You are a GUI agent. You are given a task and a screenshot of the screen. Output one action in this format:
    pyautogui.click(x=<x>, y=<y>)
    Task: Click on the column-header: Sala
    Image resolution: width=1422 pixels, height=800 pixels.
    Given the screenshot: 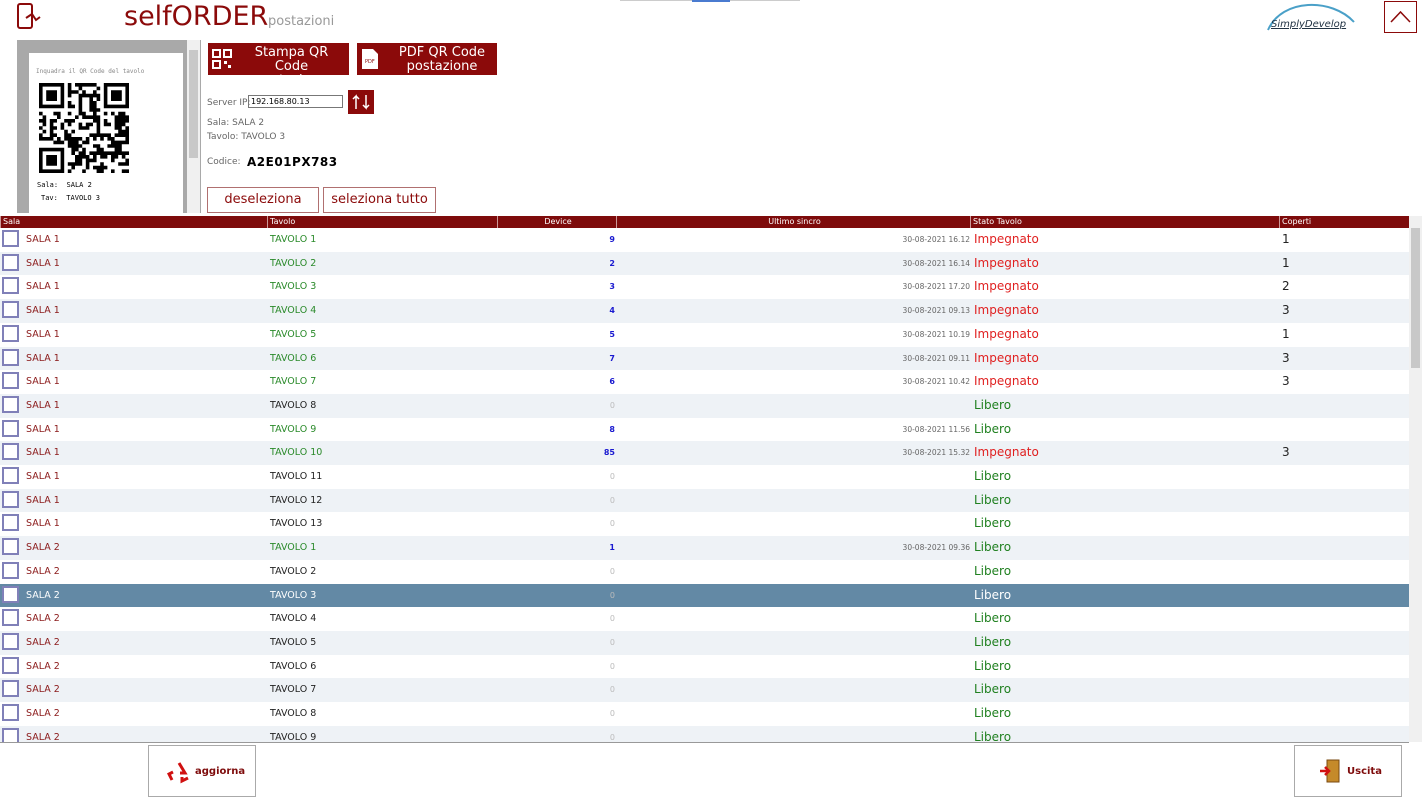 What is the action you would take?
    pyautogui.click(x=133, y=222)
    